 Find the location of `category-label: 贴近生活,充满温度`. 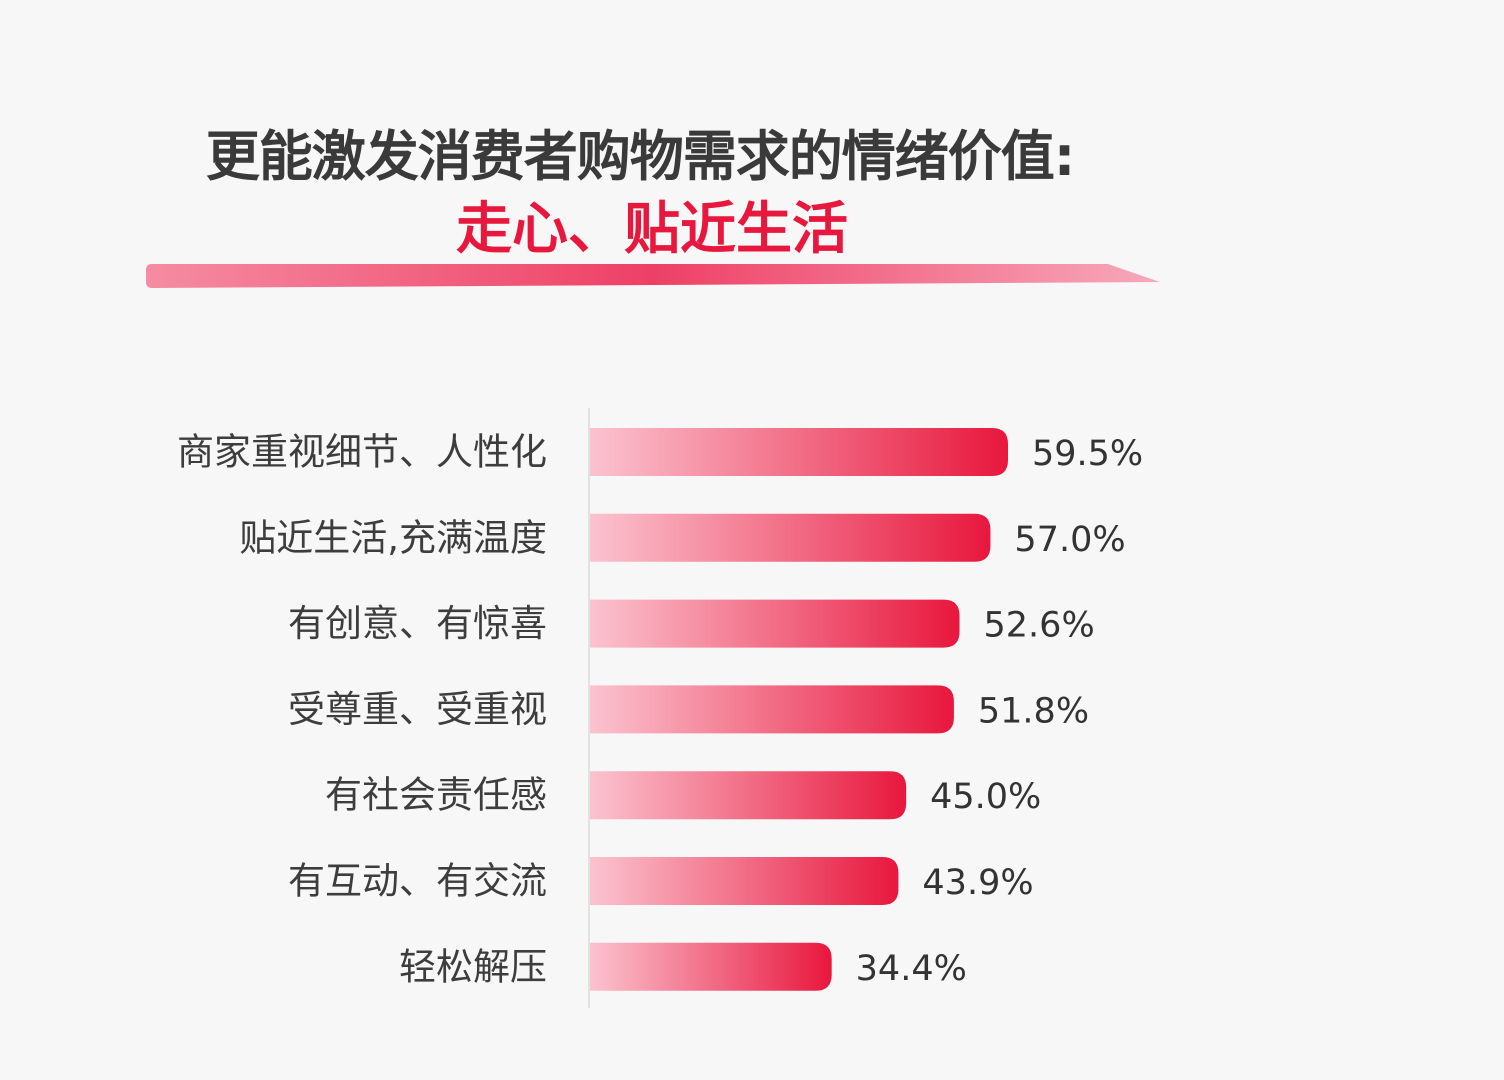

category-label: 贴近生活,充满温度 is located at coordinates (393, 537).